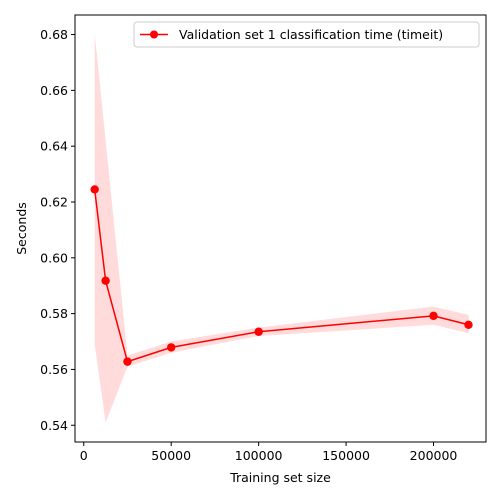 This screenshot has width=500, height=500. Describe the element at coordinates (280, 477) in the screenshot. I see `x-axis-label: Training set size` at that location.